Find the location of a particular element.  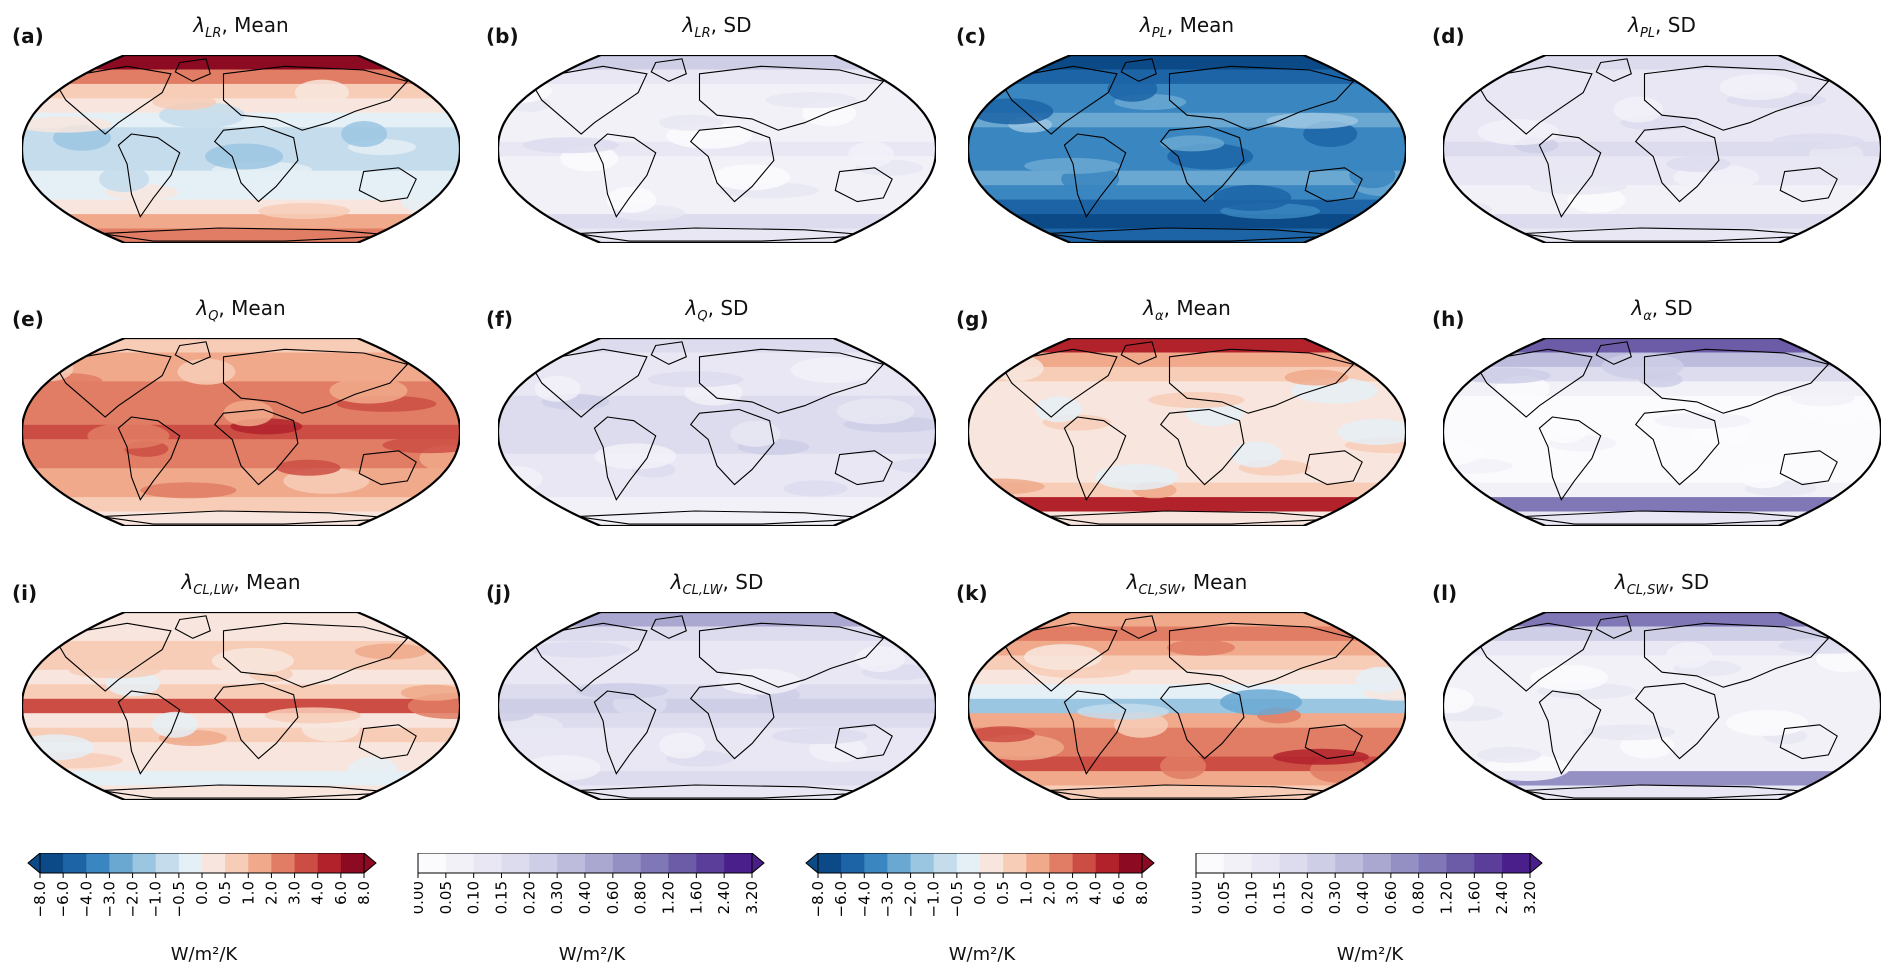

panel-title: λα, SD is located at coordinates (1662, 310).